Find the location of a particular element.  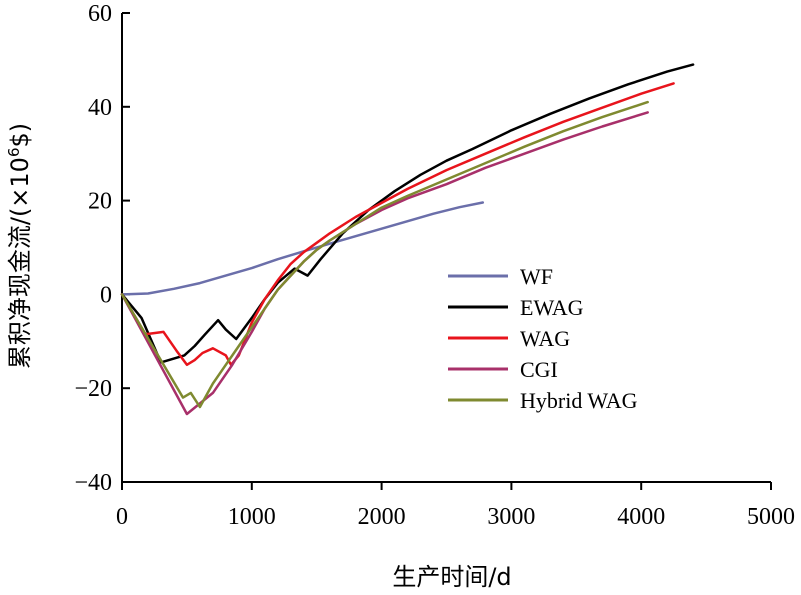

x-tick-label: 2000 is located at coordinates (382, 517).